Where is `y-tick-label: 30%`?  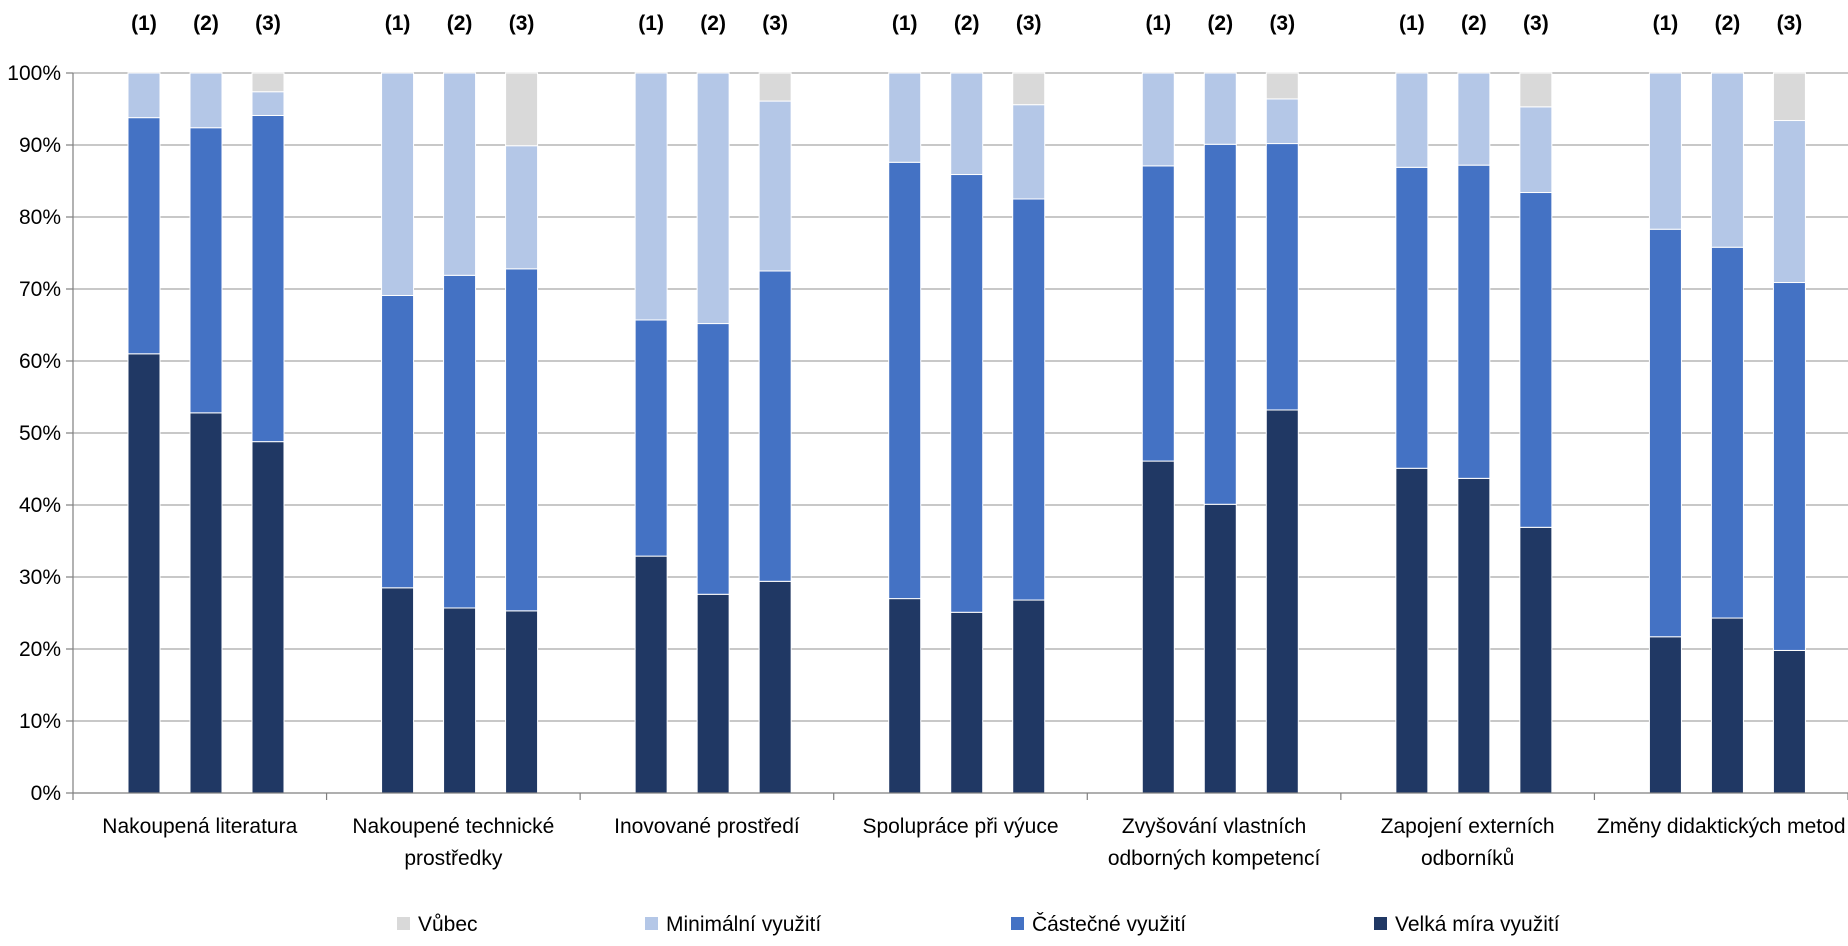 y-tick-label: 30% is located at coordinates (40, 577).